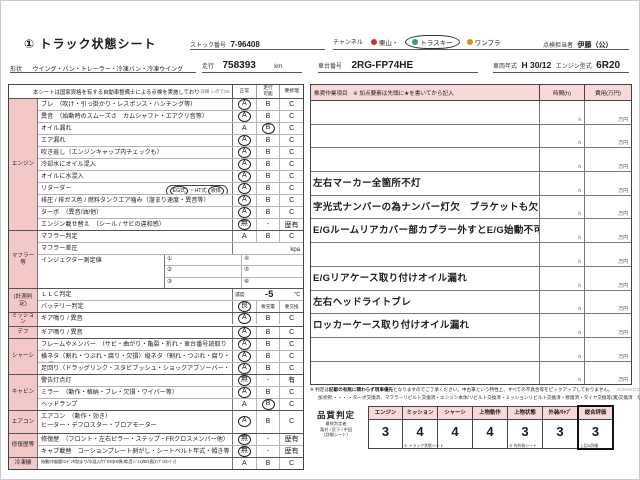 Image resolution: width=640 pixels, height=480 pixels. Describe the element at coordinates (628, 389) in the screenshot. I see `print-date: 2025081108` at that location.